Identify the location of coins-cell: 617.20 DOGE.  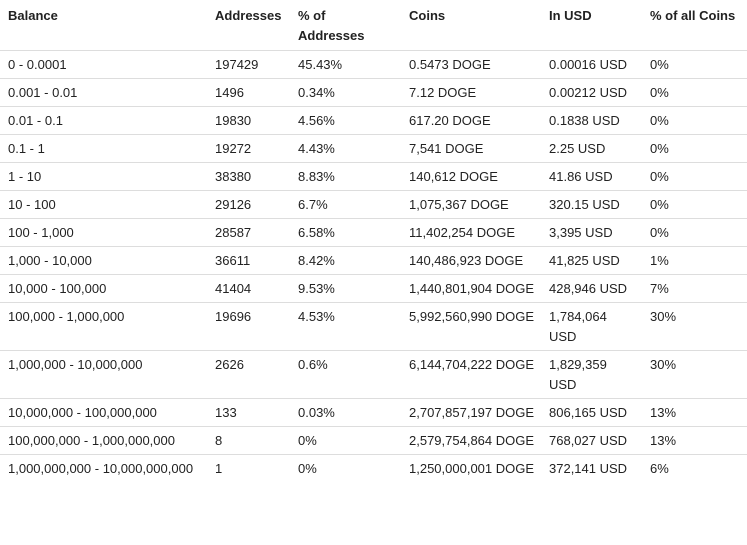
(471, 120).